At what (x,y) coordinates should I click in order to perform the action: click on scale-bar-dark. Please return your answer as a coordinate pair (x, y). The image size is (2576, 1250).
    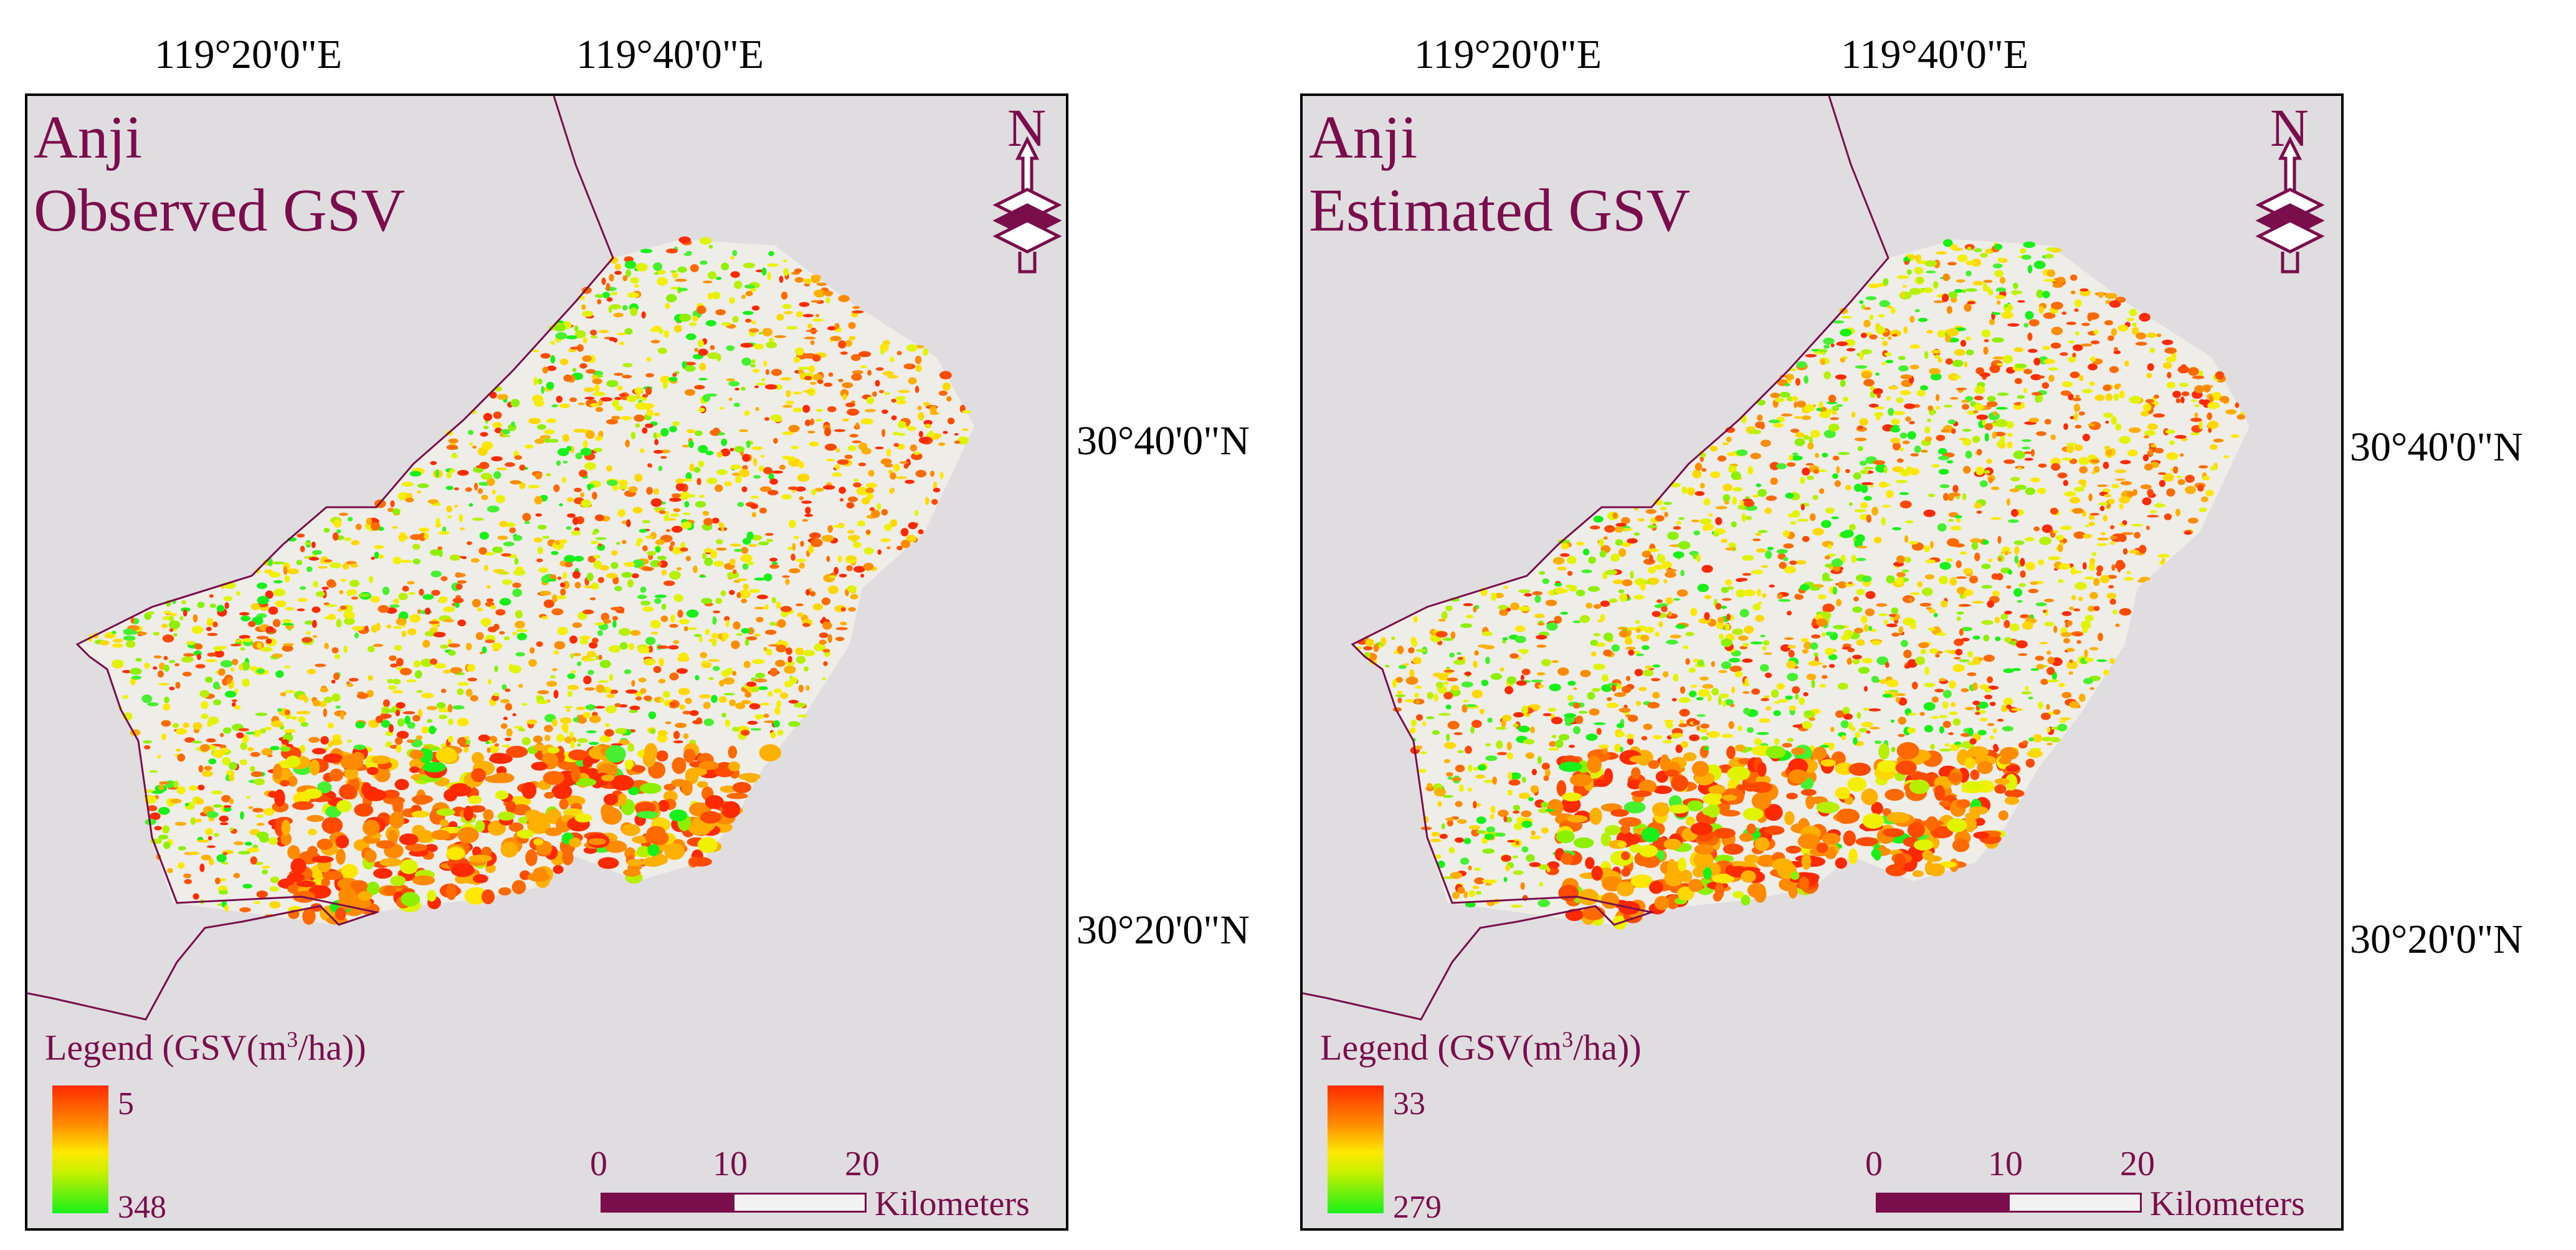
    Looking at the image, I should click on (667, 1203).